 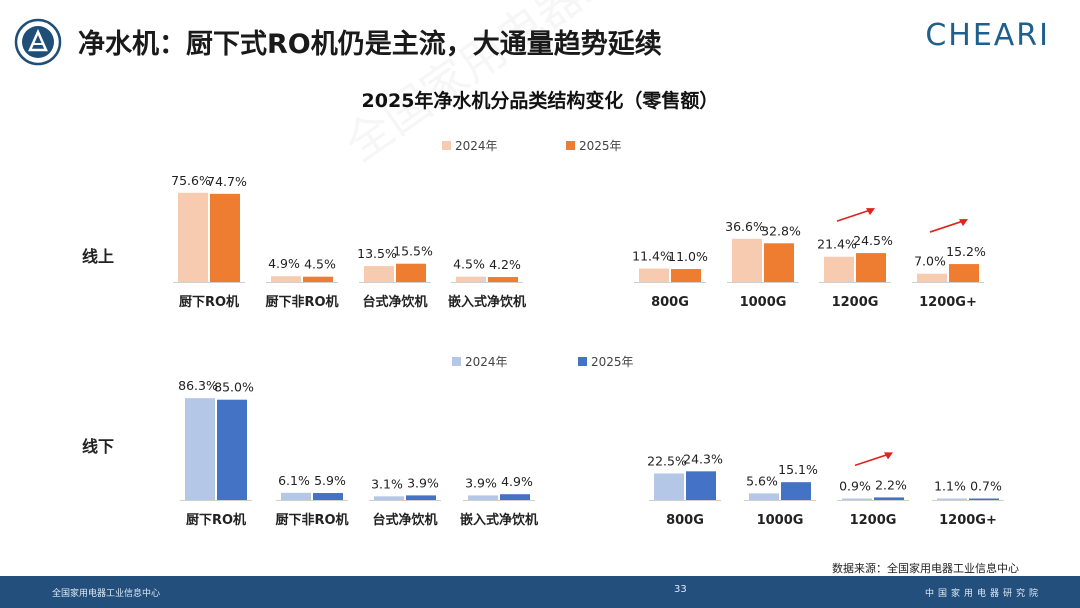 I want to click on data-label-offline-1-1-0: 5.6%, so click(x=762, y=480).